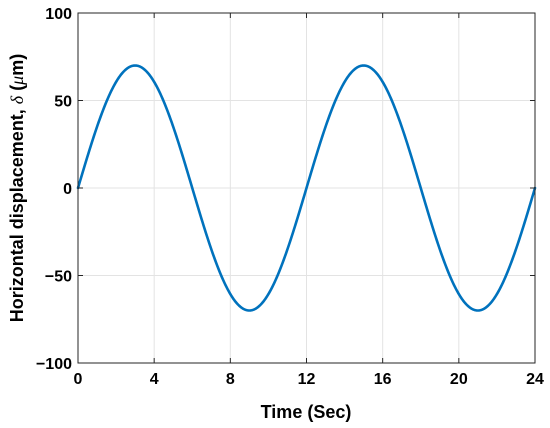  What do you see at coordinates (459, 379) in the screenshot?
I see `x-tick-label: 20` at bounding box center [459, 379].